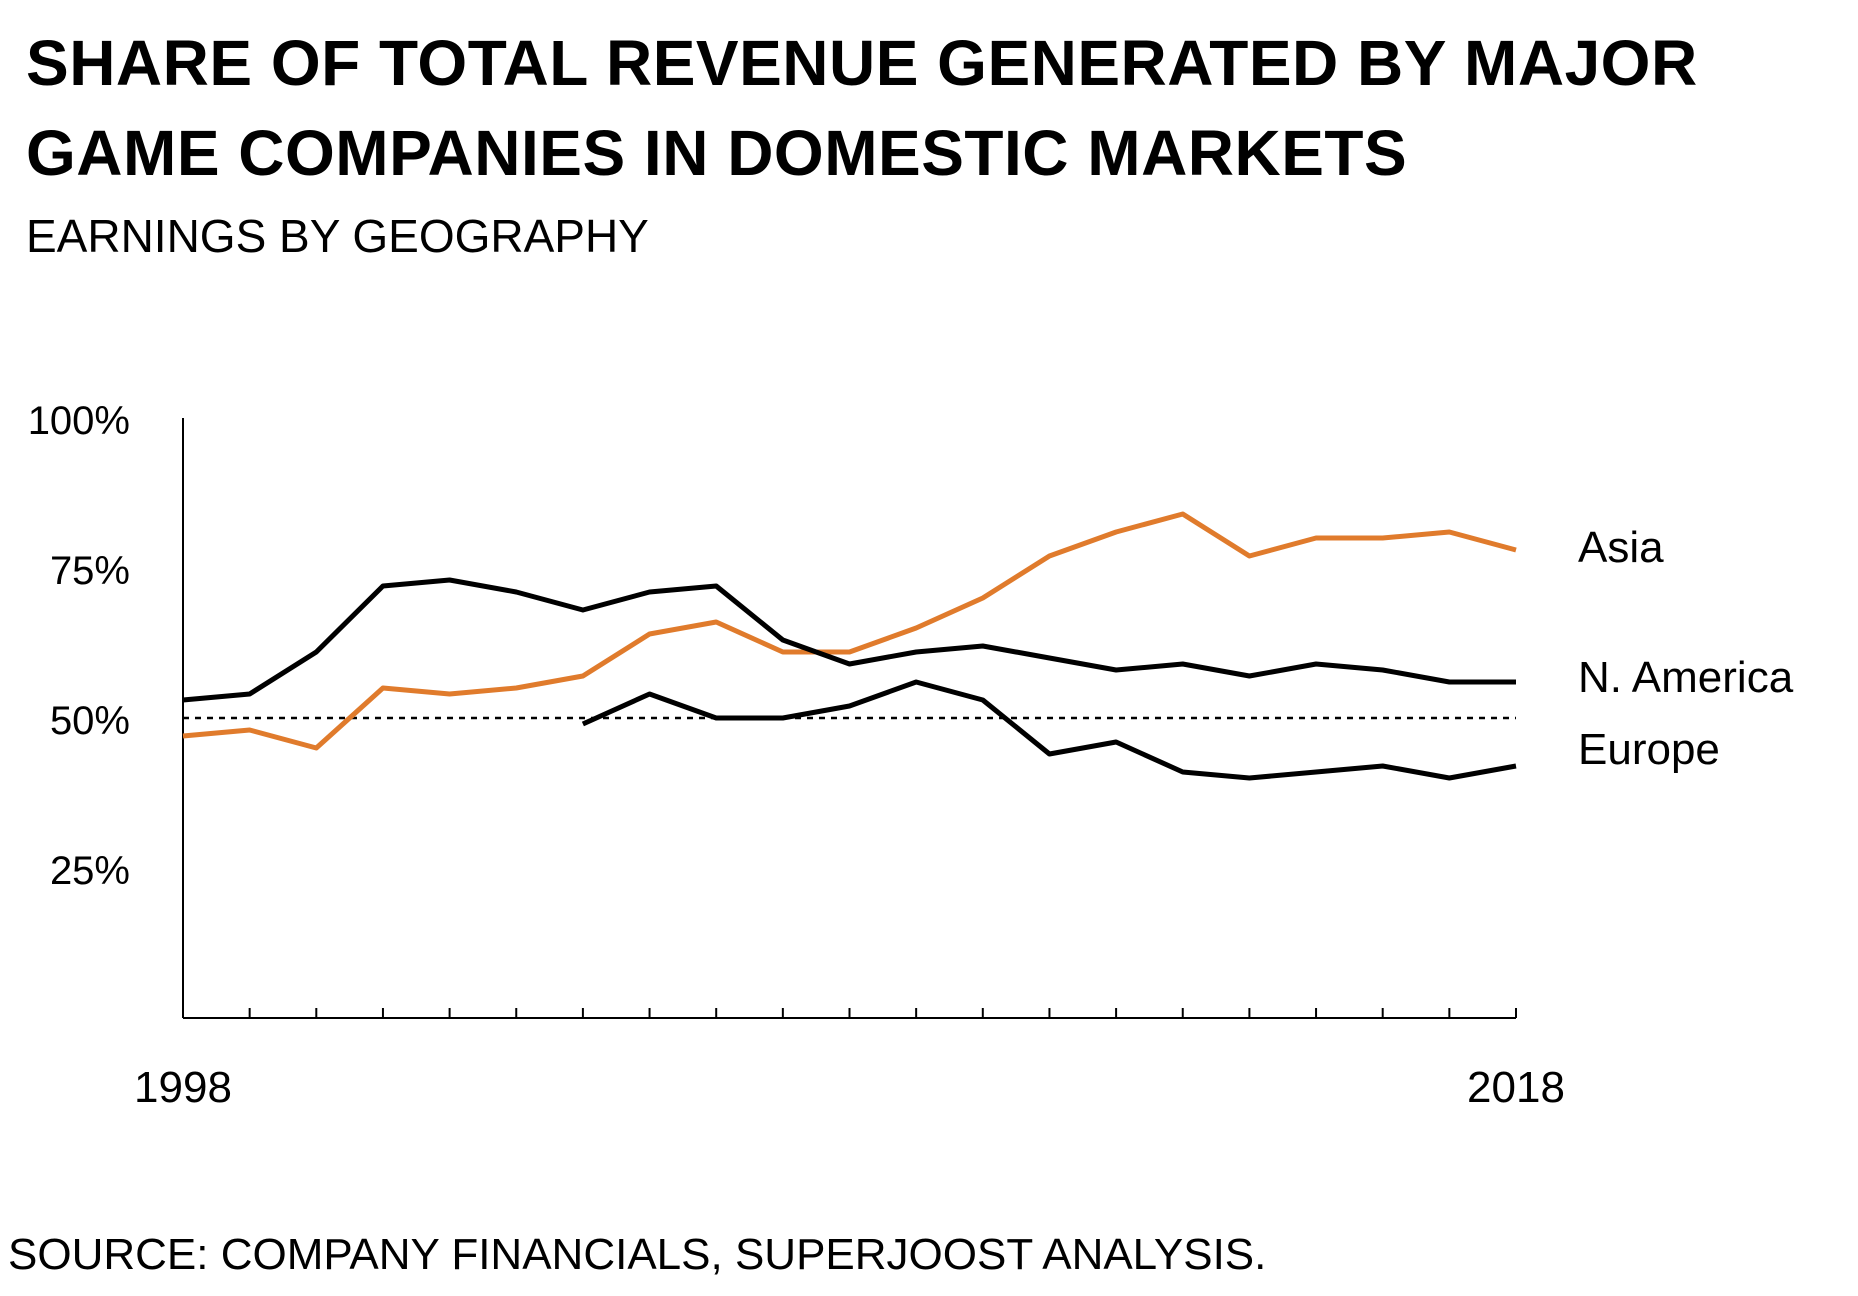 Image resolution: width=1858 pixels, height=1296 pixels. Describe the element at coordinates (1686, 677) in the screenshot. I see `series-label-n-america: N. America` at that location.